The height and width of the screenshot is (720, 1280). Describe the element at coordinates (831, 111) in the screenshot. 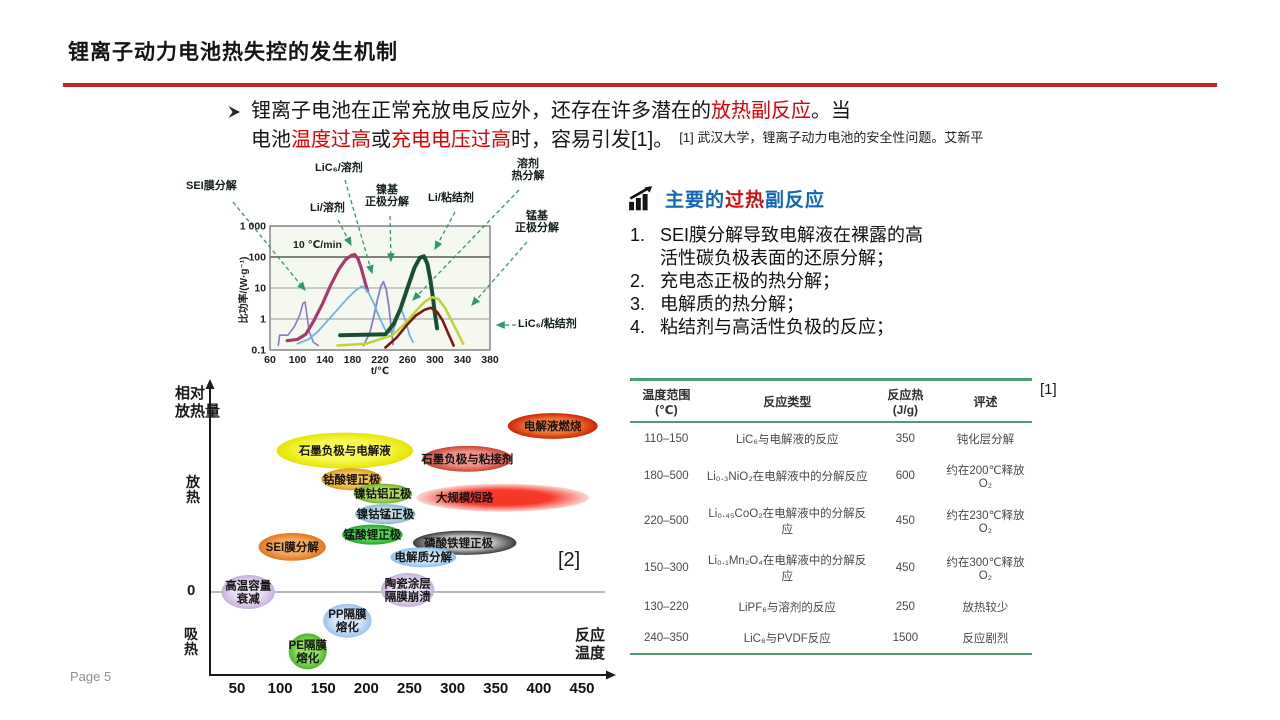

I see `intro-text: 。当` at that location.